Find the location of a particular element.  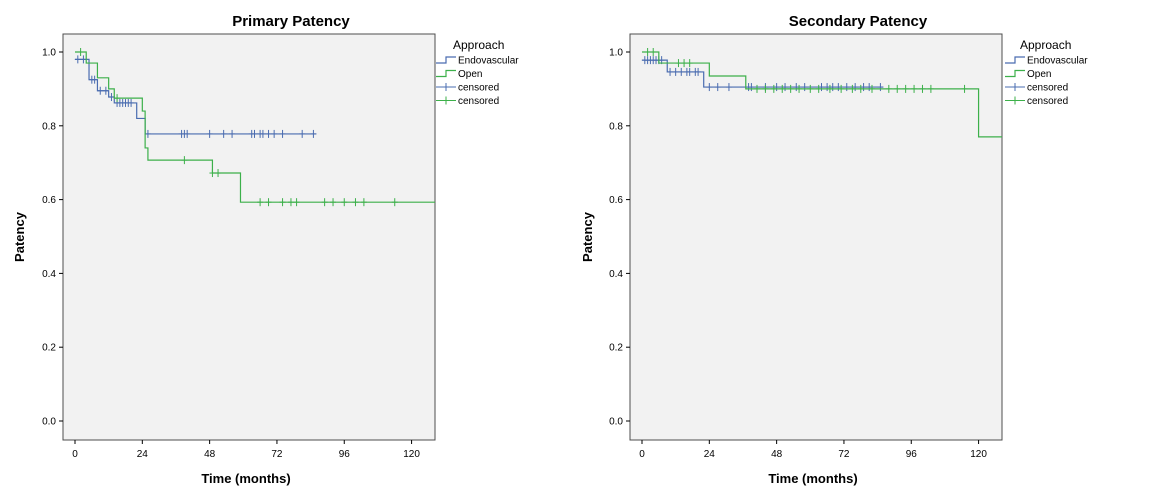

survival-line-open is located at coordinates (822, 94).